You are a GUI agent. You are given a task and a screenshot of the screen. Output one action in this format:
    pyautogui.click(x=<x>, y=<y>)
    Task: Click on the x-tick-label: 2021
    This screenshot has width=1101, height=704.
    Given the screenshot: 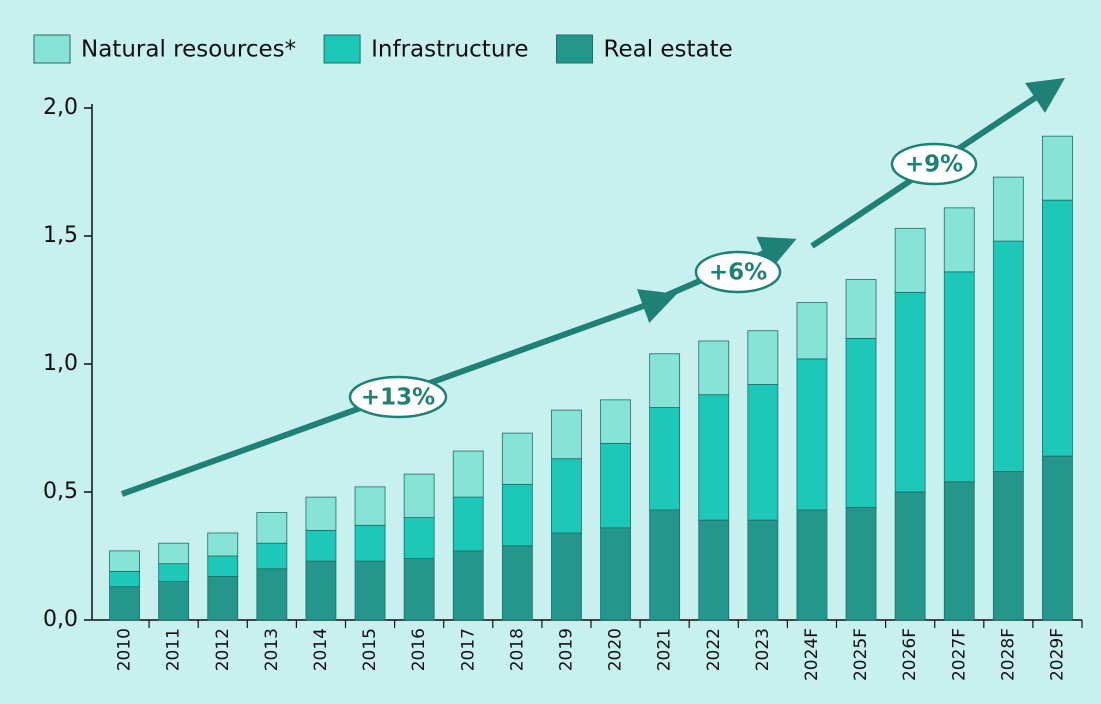 What is the action you would take?
    pyautogui.click(x=665, y=649)
    